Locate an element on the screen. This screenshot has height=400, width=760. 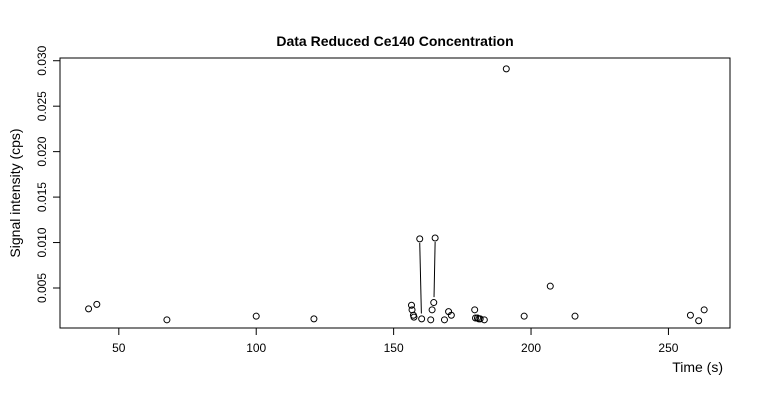
x-tick-label: 250 is located at coordinates (668, 348).